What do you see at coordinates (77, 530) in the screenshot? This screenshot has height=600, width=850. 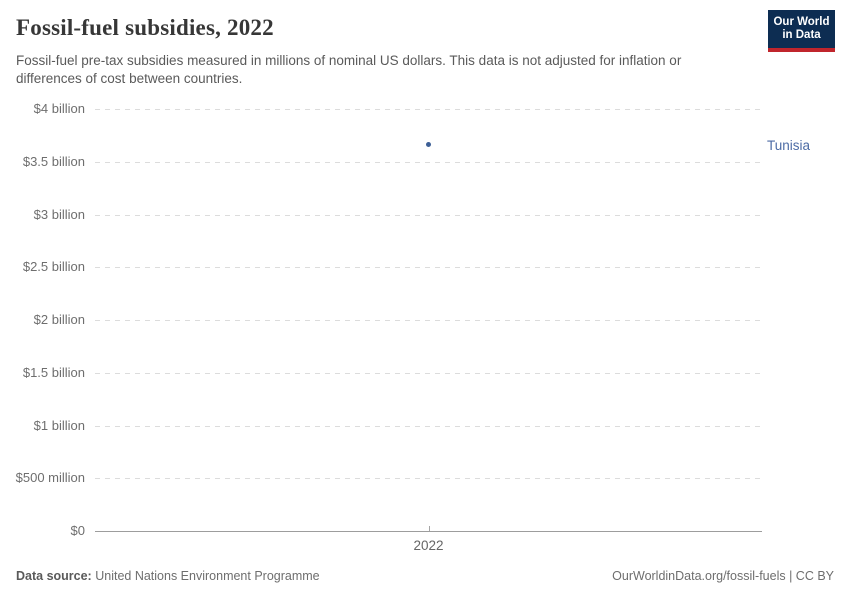 I see `y-axis-label: $0` at bounding box center [77, 530].